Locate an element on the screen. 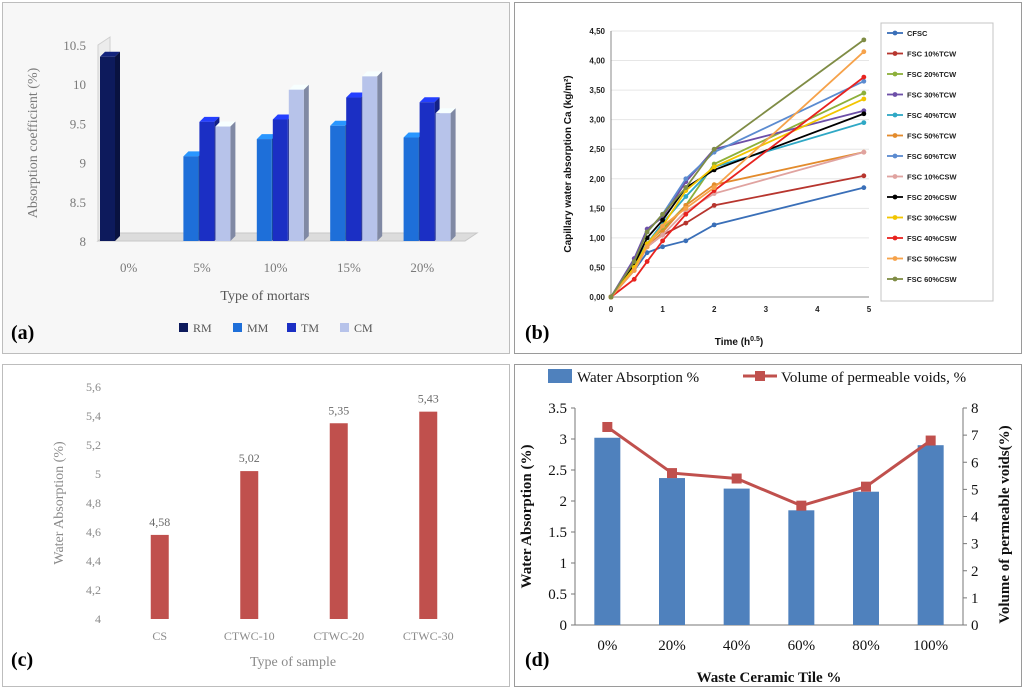 Image resolution: width=1024 pixels, height=689 pixels. data-label: 5,35 is located at coordinates (338, 410).